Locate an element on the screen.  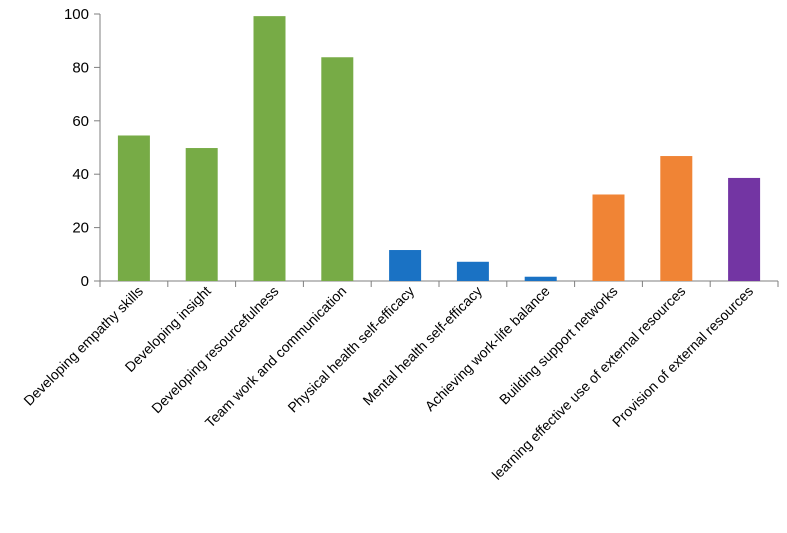
category-label: Developing empathy skills is located at coordinates (83, 346).